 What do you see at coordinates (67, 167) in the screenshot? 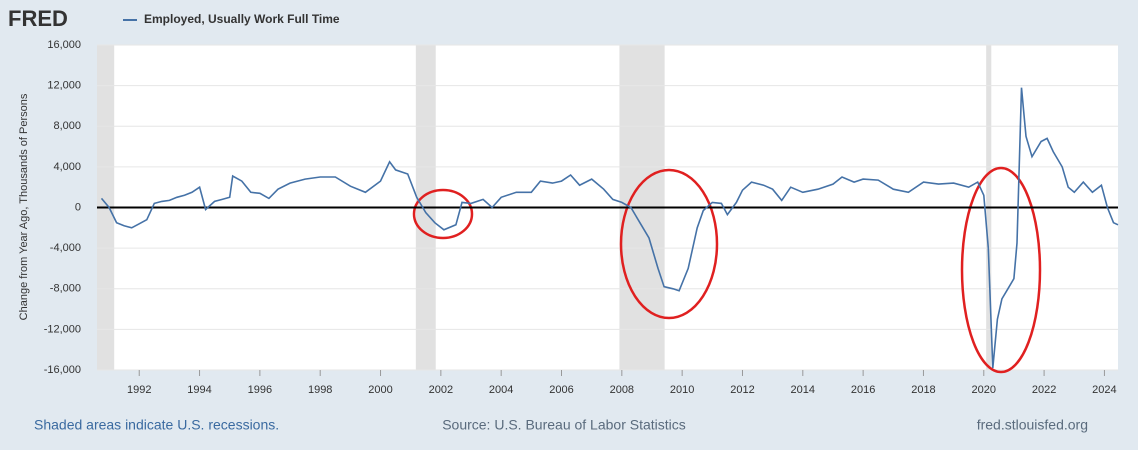
I see `y-tick-label: 4,000` at bounding box center [67, 167].